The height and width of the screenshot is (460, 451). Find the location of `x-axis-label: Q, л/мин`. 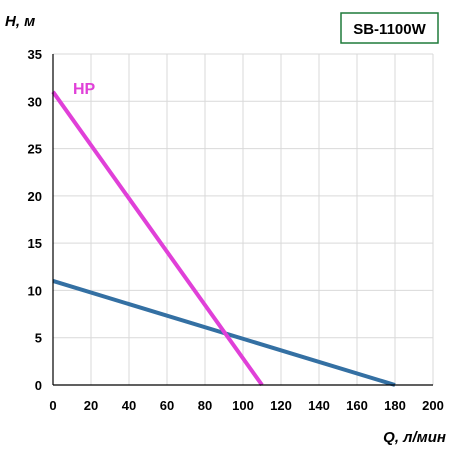

x-axis-label: Q, л/мин is located at coordinates (414, 437).